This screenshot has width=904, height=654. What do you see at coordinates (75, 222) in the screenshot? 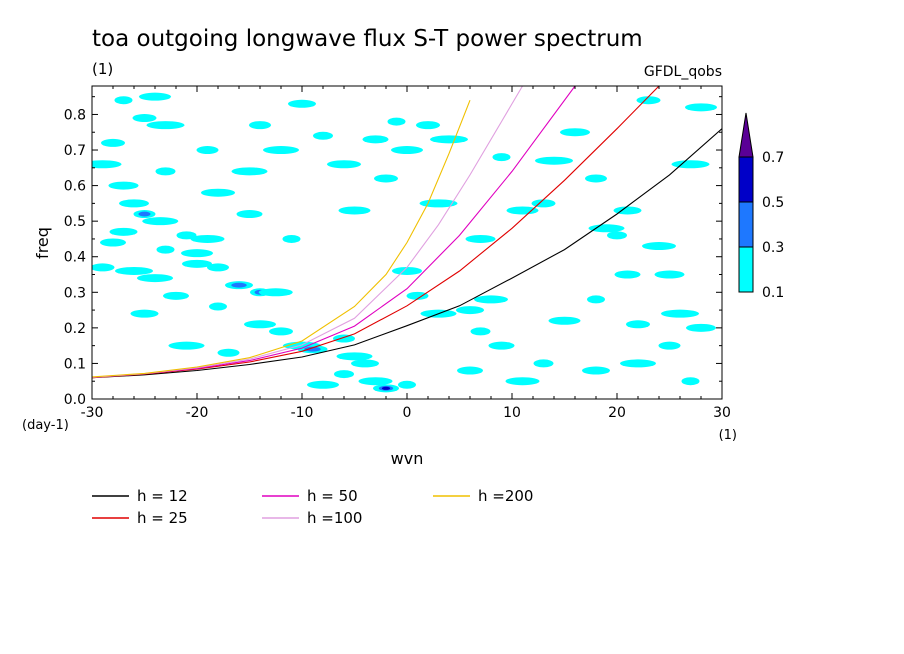
I see `y-tick-label: 0.5` at bounding box center [75, 222].